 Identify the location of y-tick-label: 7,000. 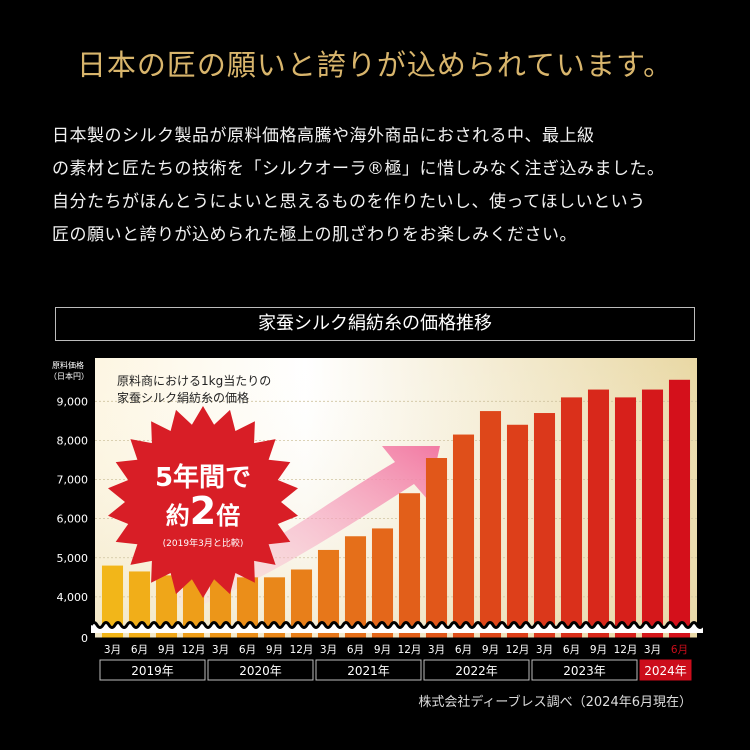
(73, 480).